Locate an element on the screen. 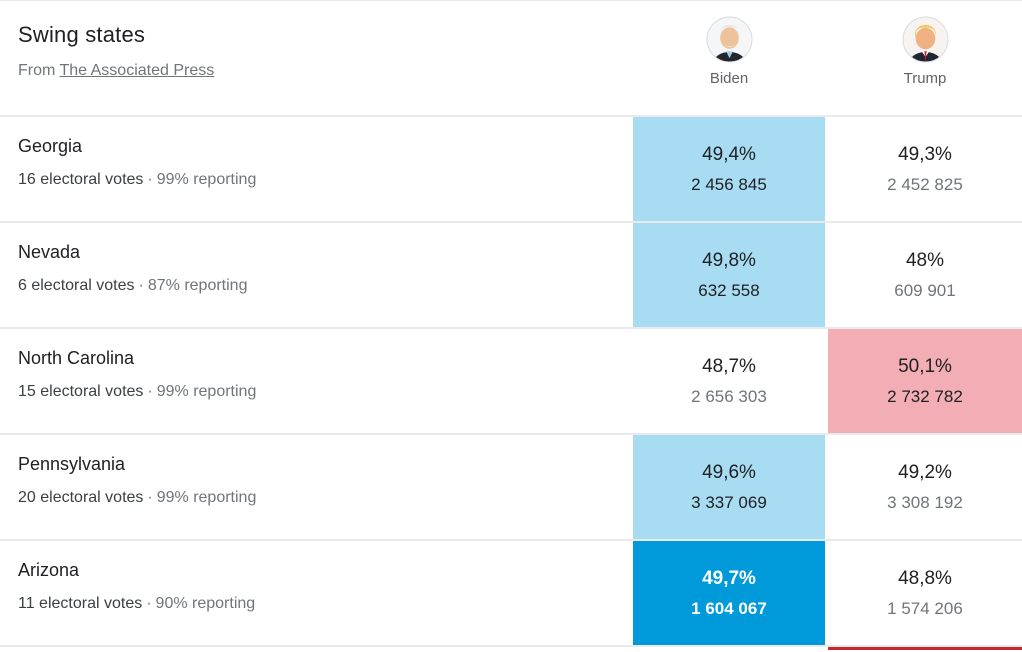 The height and width of the screenshot is (652, 1022). trump-result-cell: 48,8% 1 574 206 is located at coordinates (925, 593).